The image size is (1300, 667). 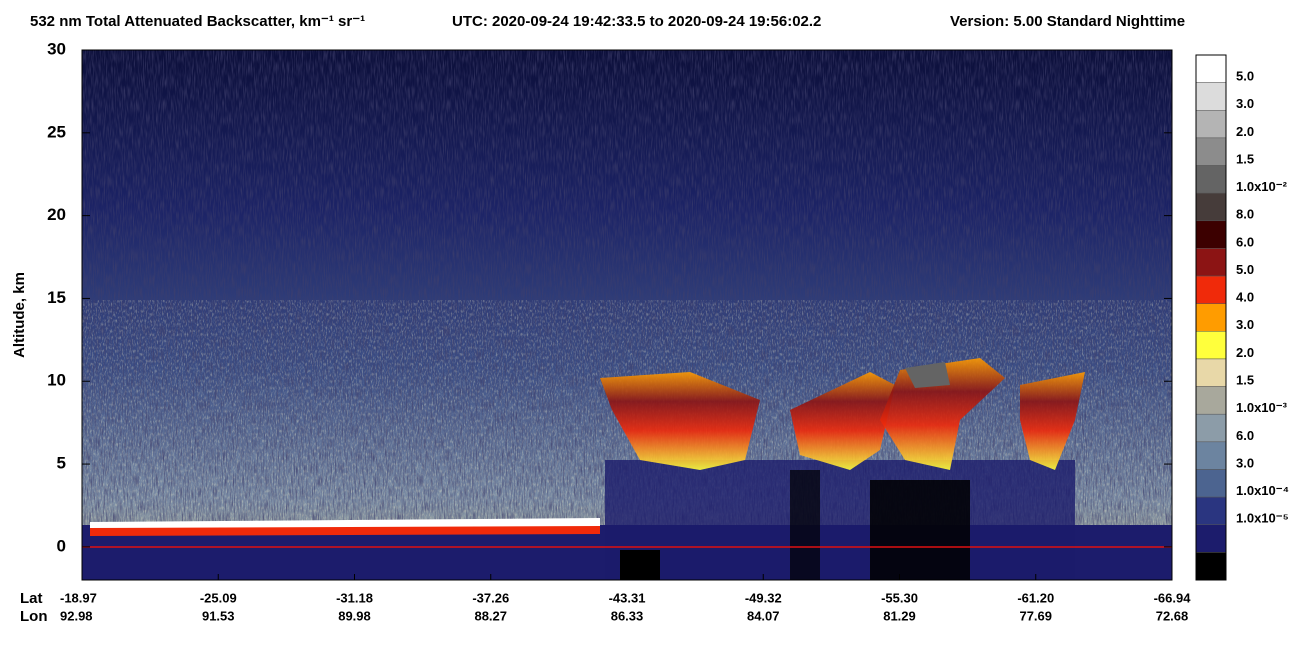 What do you see at coordinates (1262, 186) in the screenshot?
I see `colorbar-label: 1.0x10⁻²` at bounding box center [1262, 186].